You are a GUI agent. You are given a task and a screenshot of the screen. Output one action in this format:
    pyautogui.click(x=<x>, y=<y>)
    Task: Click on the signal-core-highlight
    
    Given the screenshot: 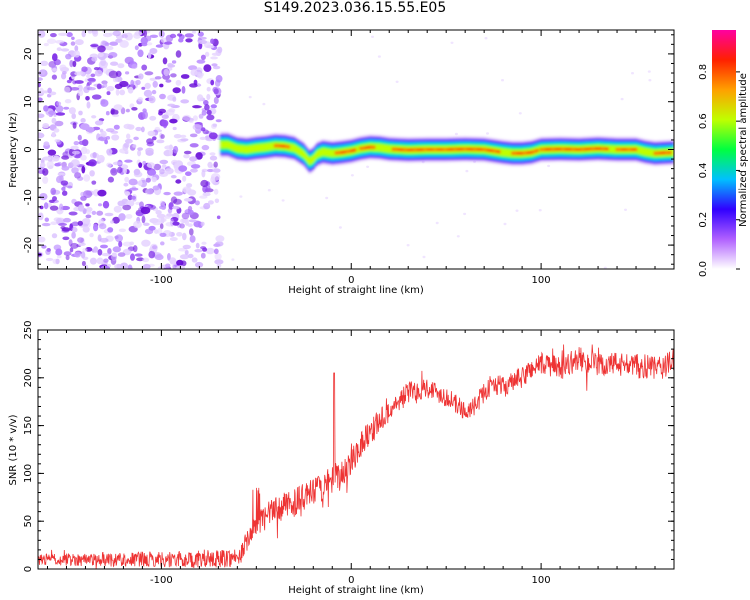 What is the action you would take?
    pyautogui.click(x=525, y=152)
    